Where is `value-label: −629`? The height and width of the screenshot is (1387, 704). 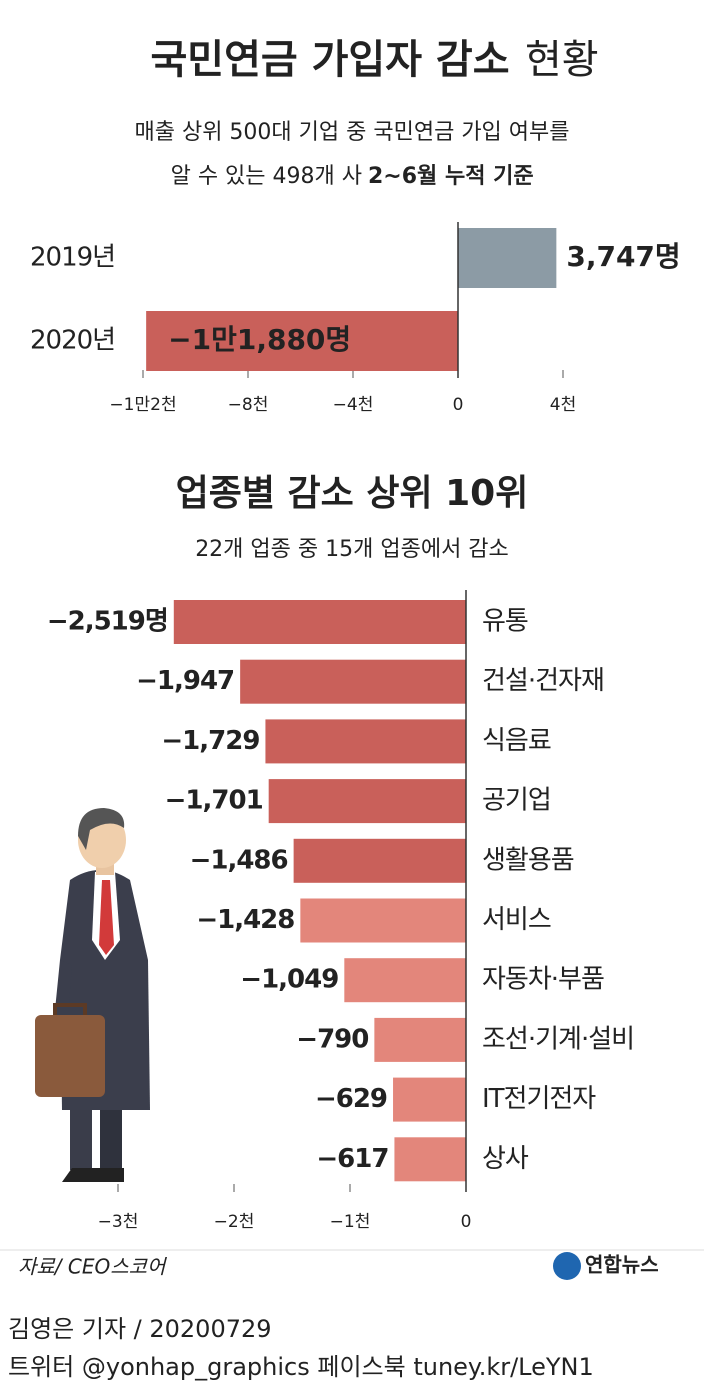
value-label: −629 is located at coordinates (351, 1099).